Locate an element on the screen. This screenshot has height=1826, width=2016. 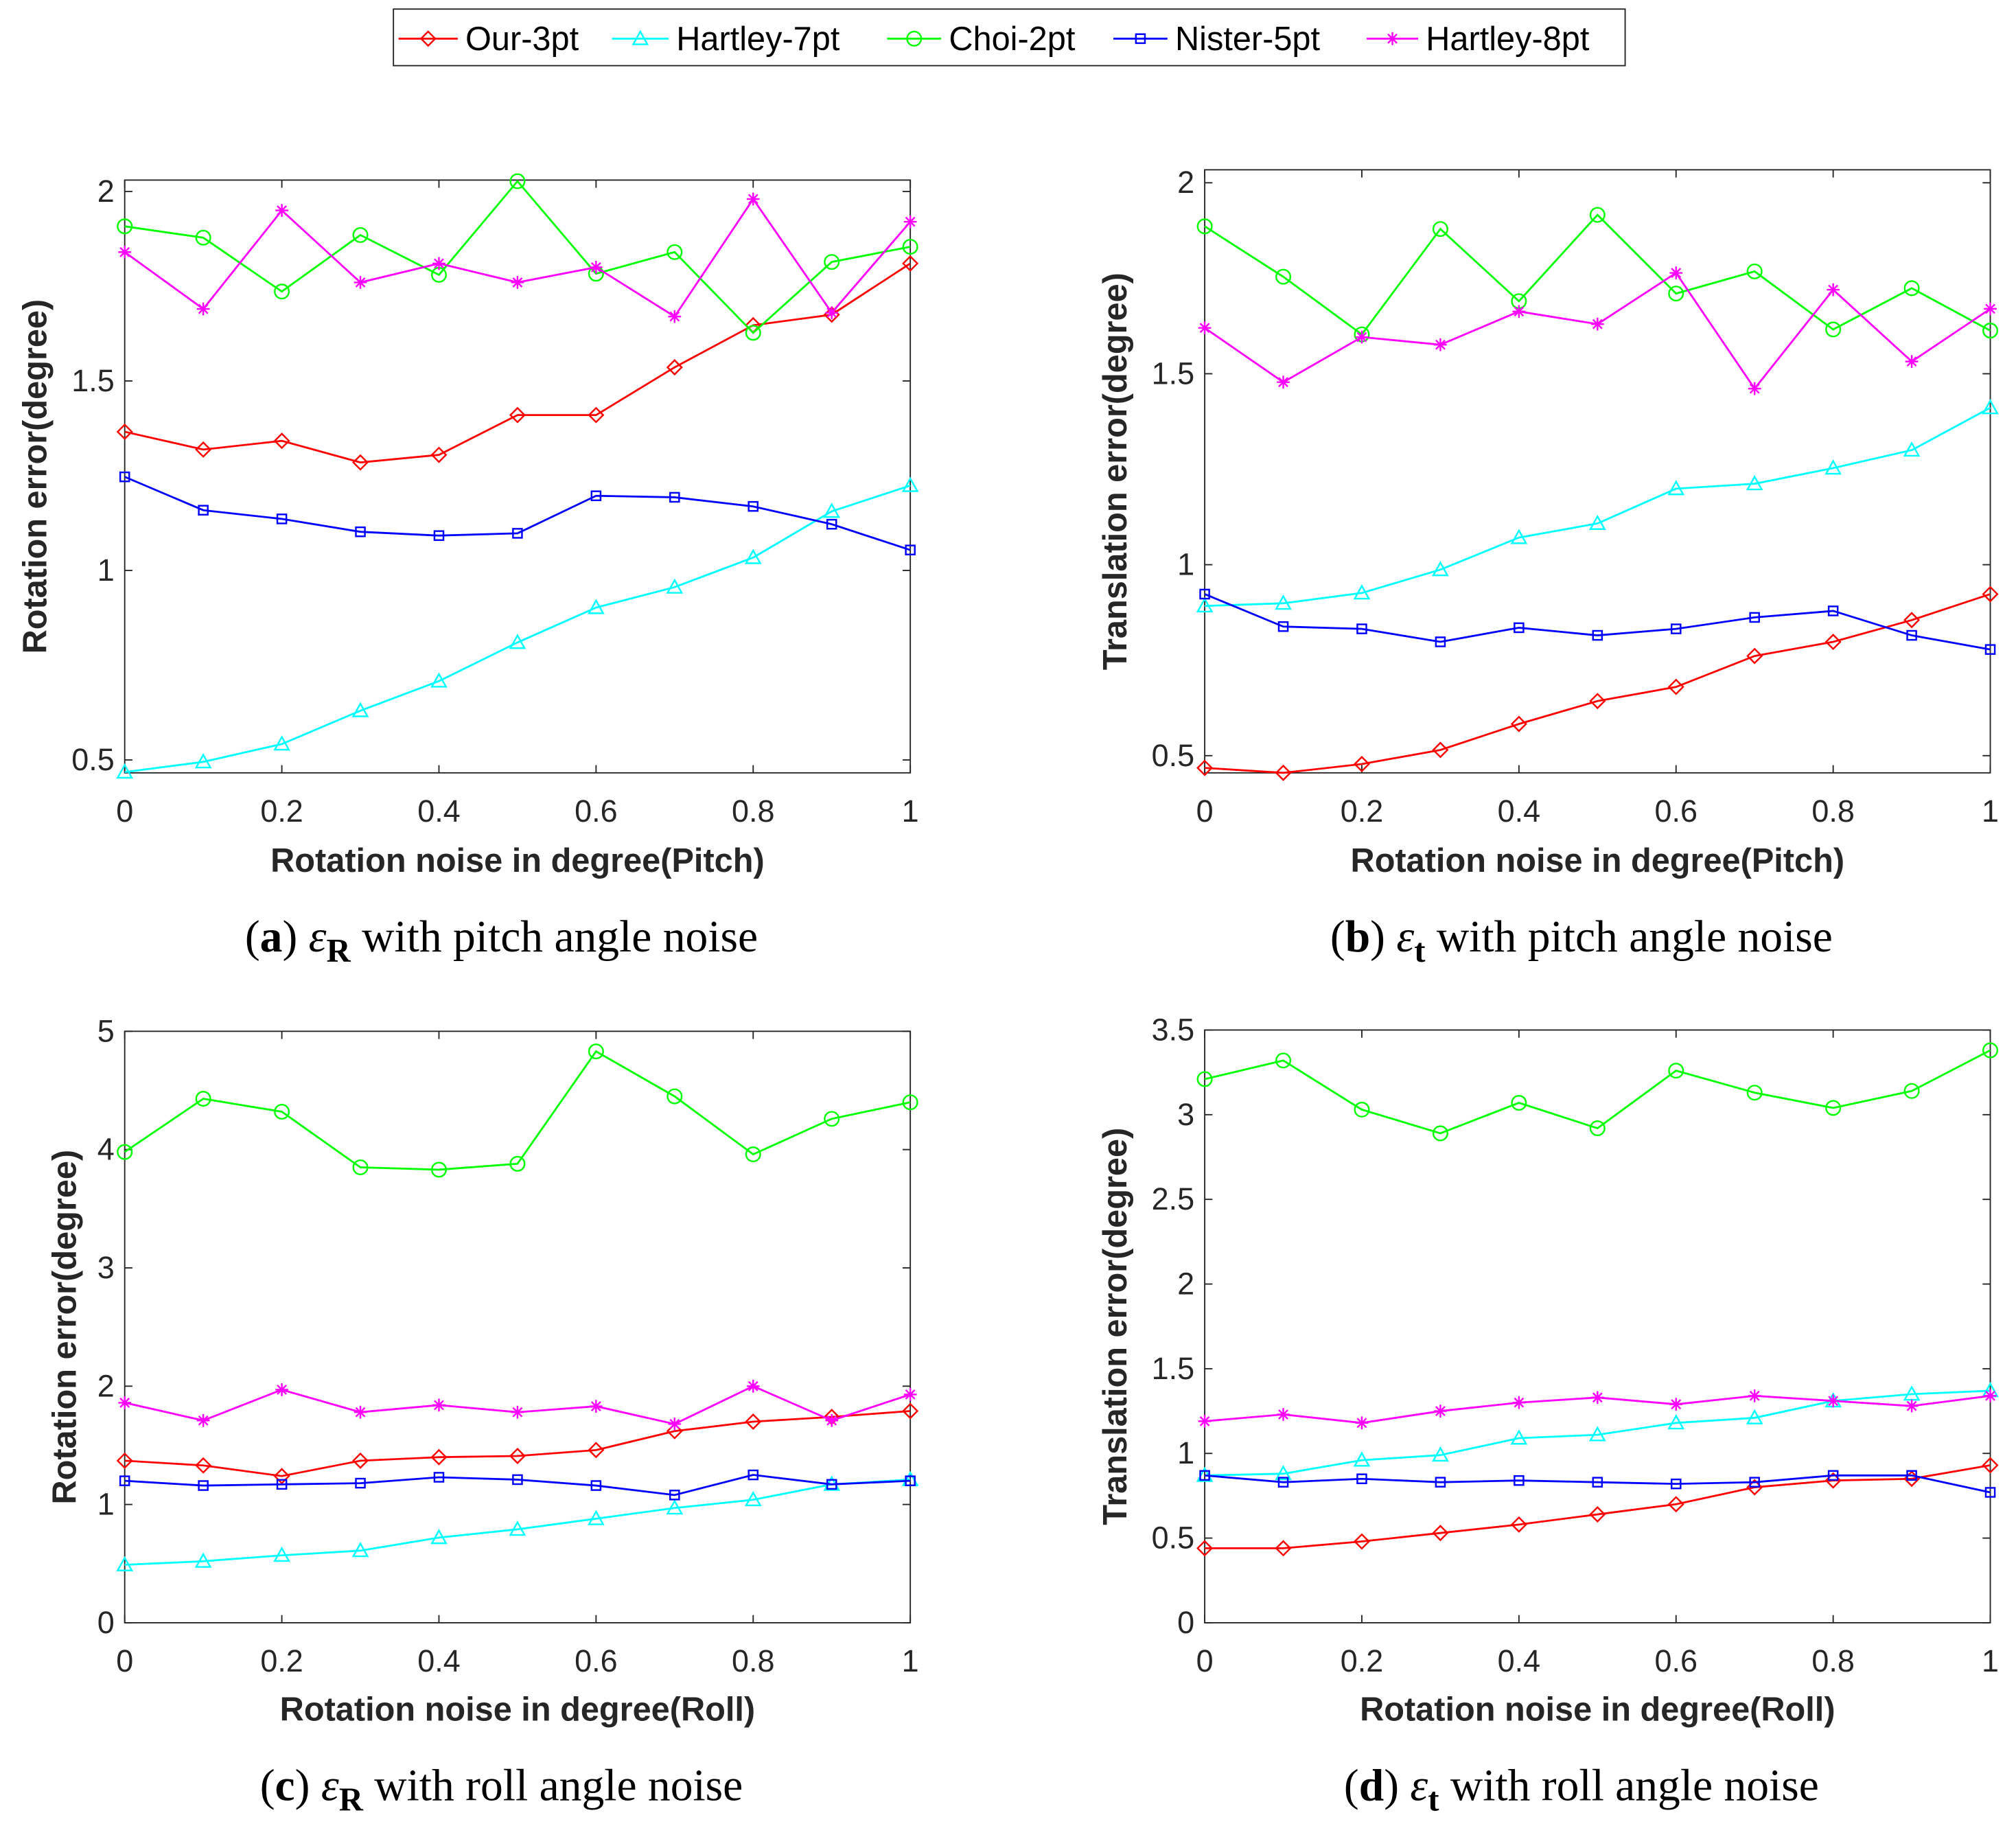
panel-caption: (c) εR with roll angle noise is located at coordinates (502, 1790).